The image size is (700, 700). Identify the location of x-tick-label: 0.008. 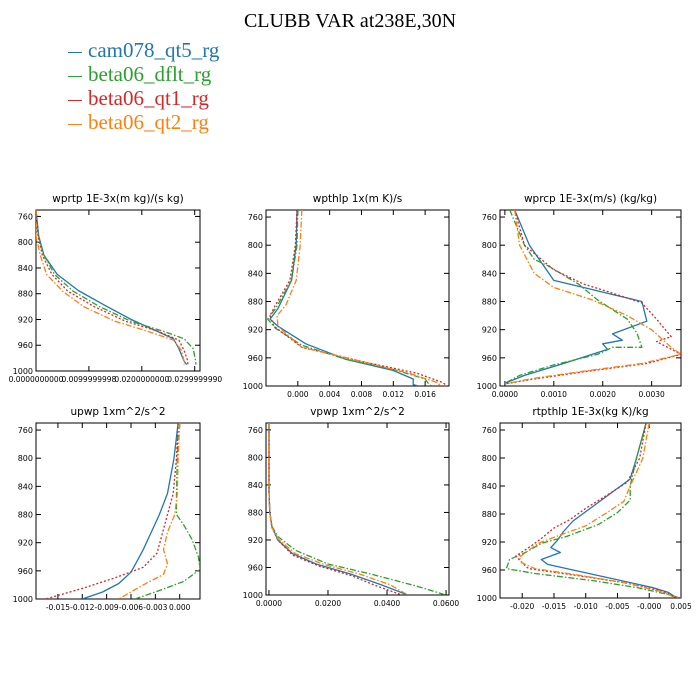
(362, 394).